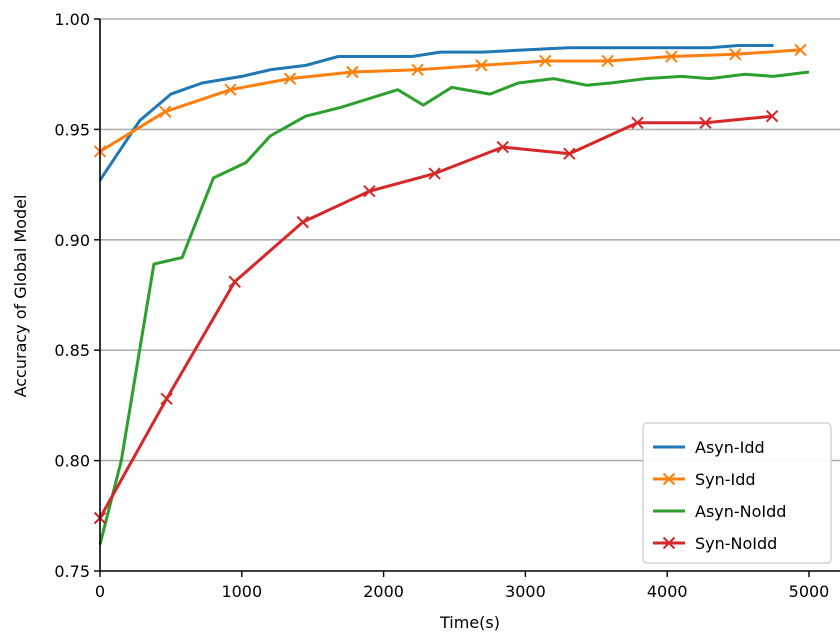 Image resolution: width=840 pixels, height=637 pixels. I want to click on legend-item-asyn-noidd: Asyn-NoIdd, so click(719, 511).